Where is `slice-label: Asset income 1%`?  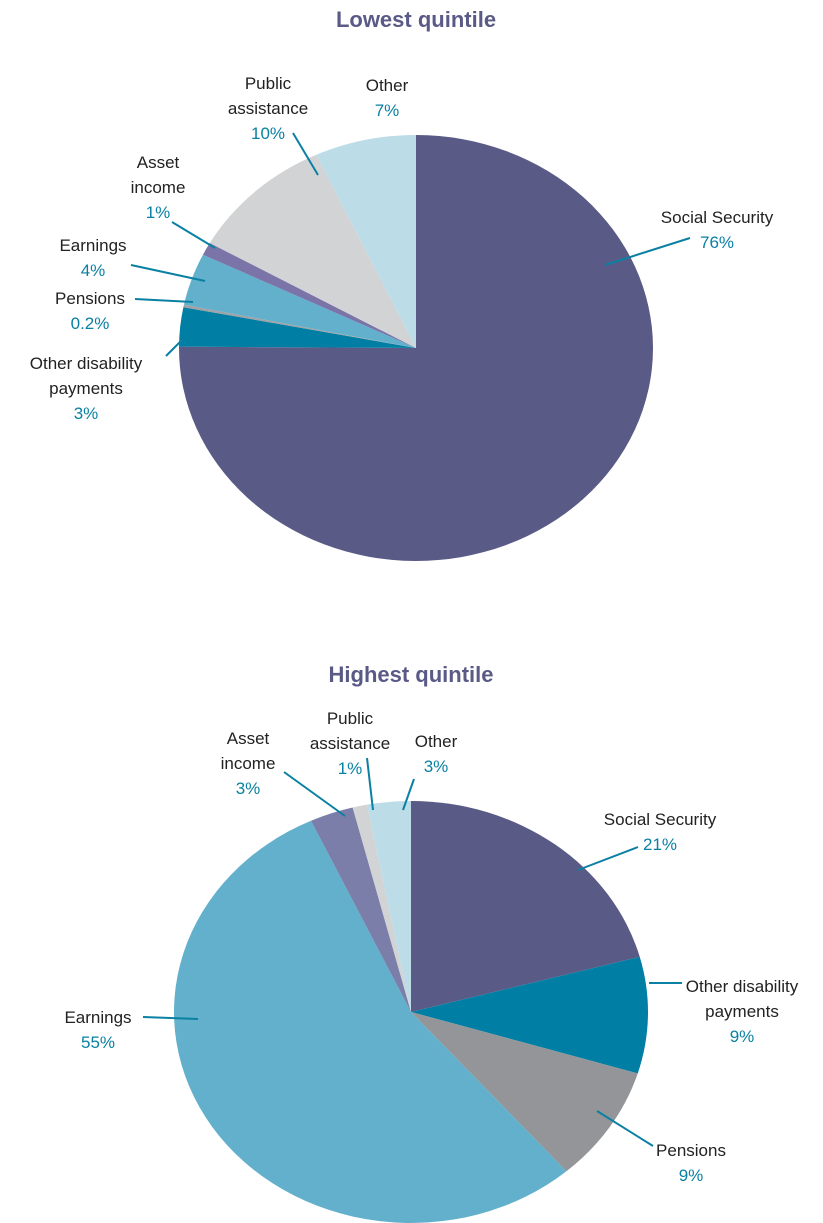 slice-label: Asset income 1% is located at coordinates (158, 187).